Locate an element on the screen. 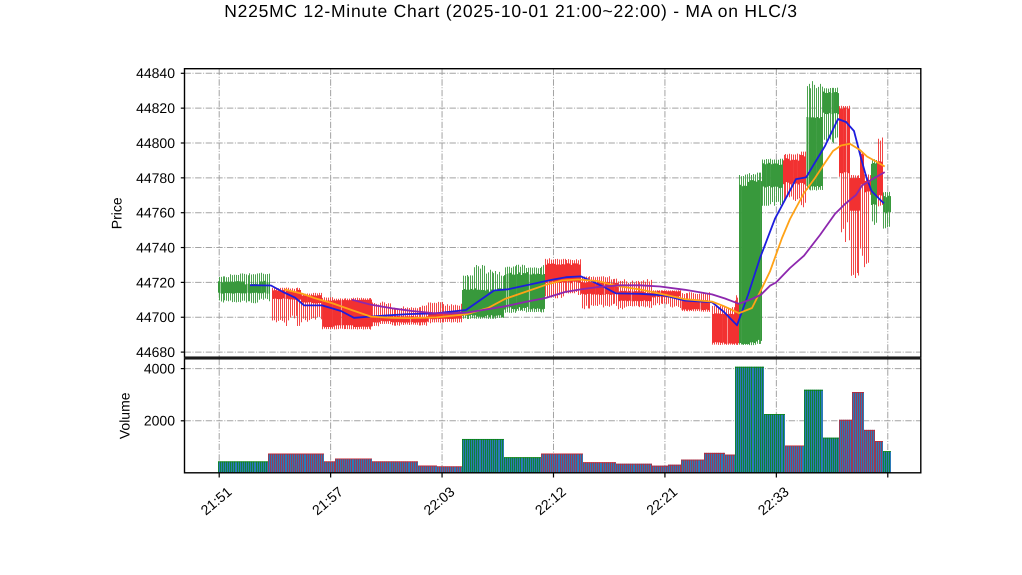 The image size is (1022, 575). svg-text: 44800 is located at coordinates (155, 143).